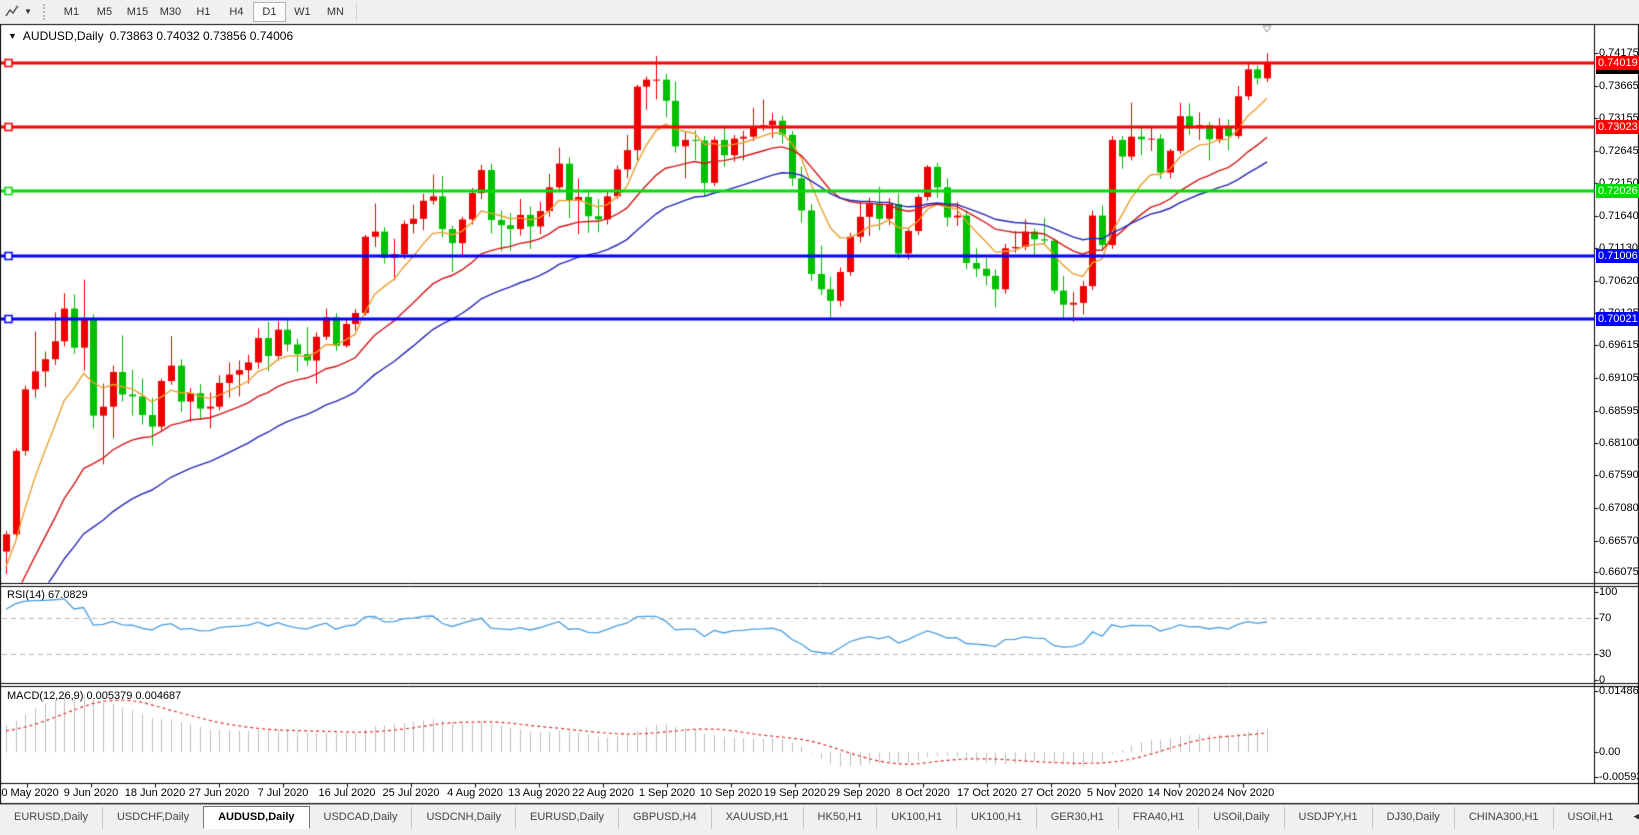 The width and height of the screenshot is (1639, 835). What do you see at coordinates (839, 818) in the screenshot?
I see `chart-tab-hk50-h1: HK50,H1` at bounding box center [839, 818].